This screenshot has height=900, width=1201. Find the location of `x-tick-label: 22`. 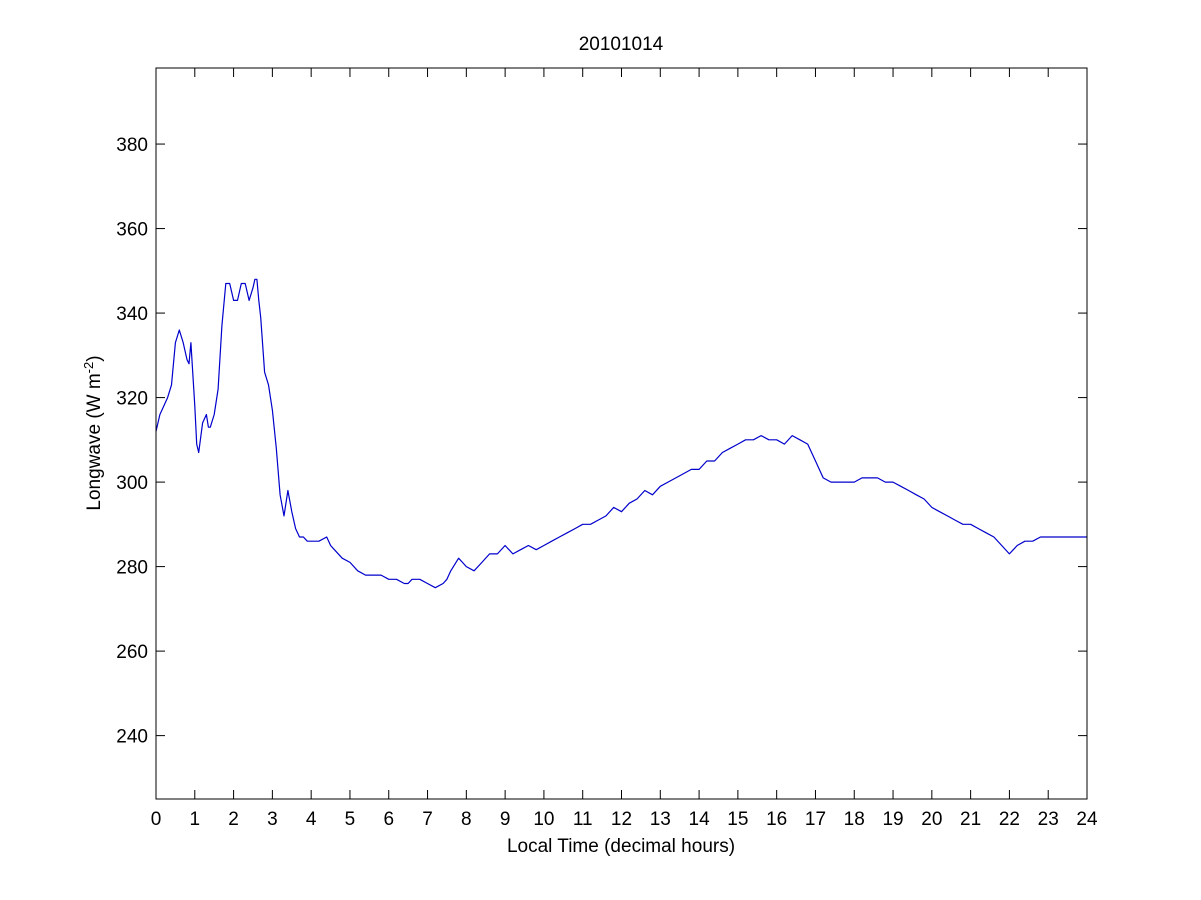

x-tick-label: 22 is located at coordinates (1009, 819).